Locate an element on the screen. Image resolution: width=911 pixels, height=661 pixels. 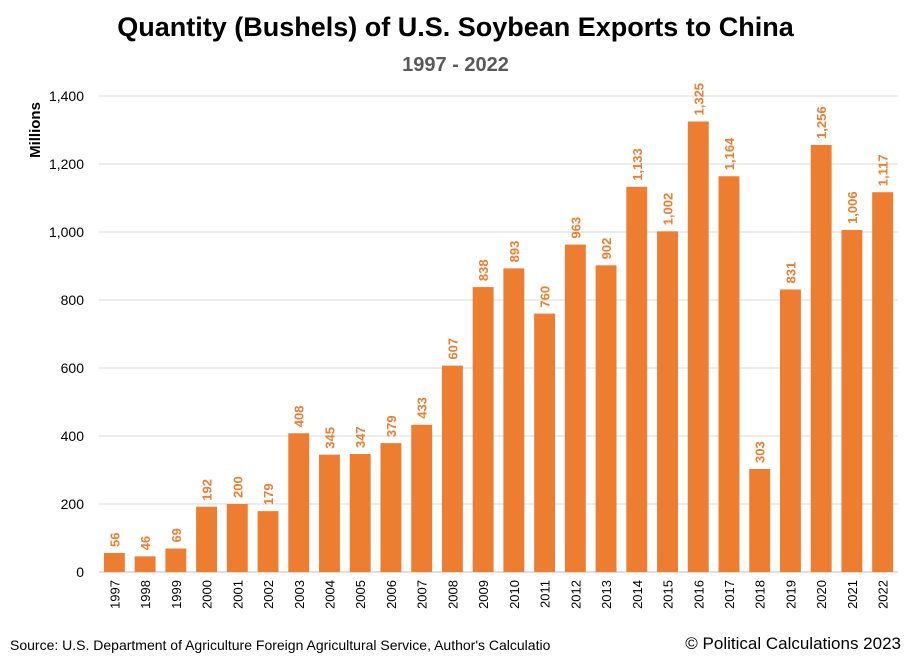
y-tick-label: 1,000 is located at coordinates (66, 232).